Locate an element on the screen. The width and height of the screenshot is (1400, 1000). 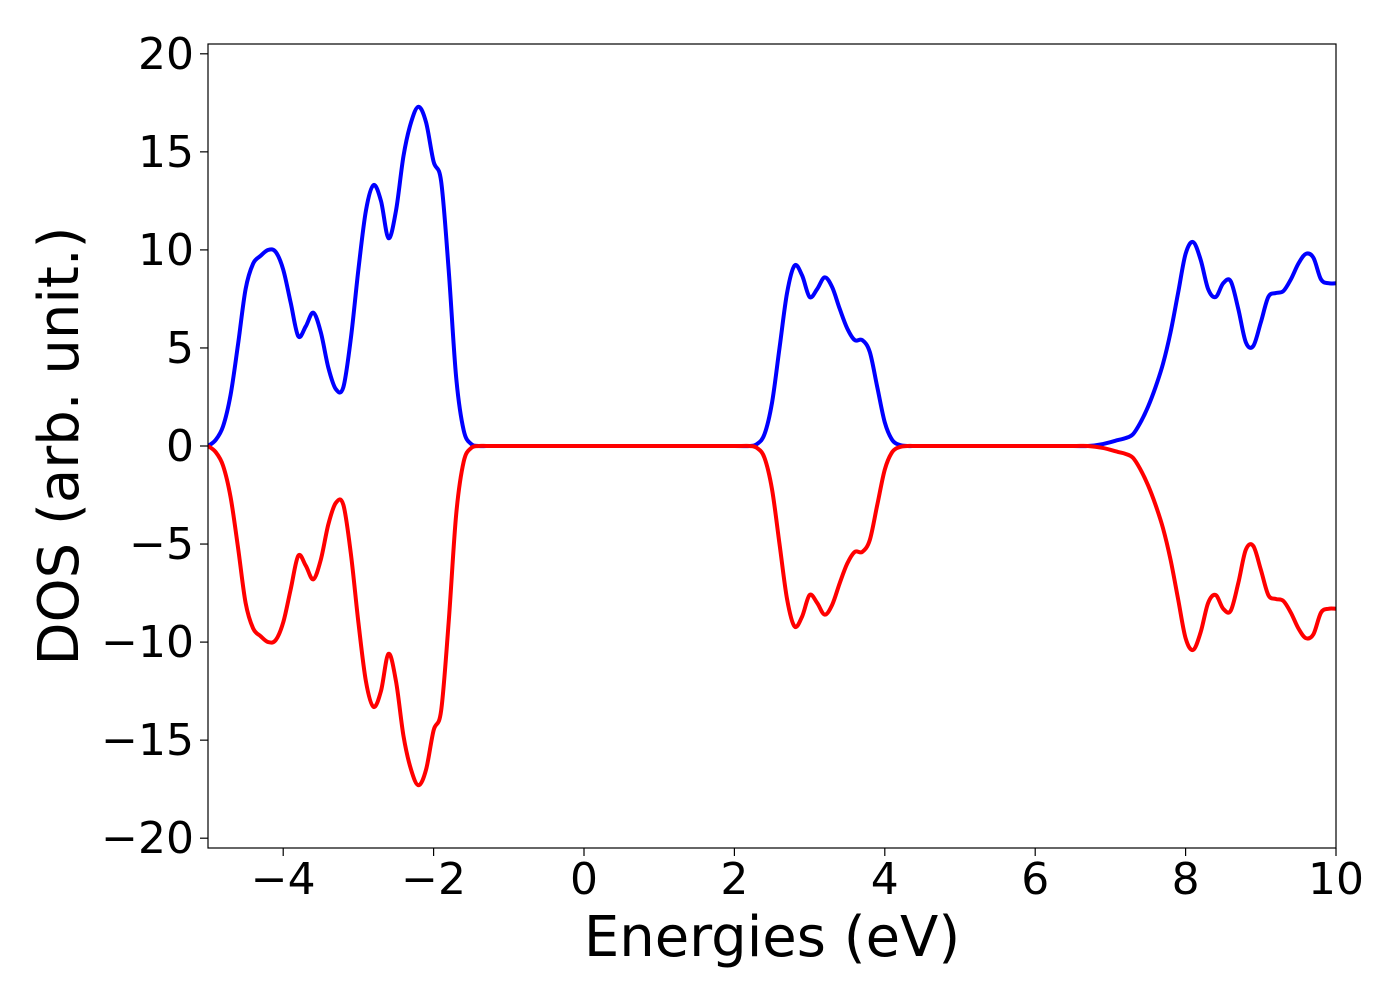
y-tick-label: −5 is located at coordinates (161, 544).